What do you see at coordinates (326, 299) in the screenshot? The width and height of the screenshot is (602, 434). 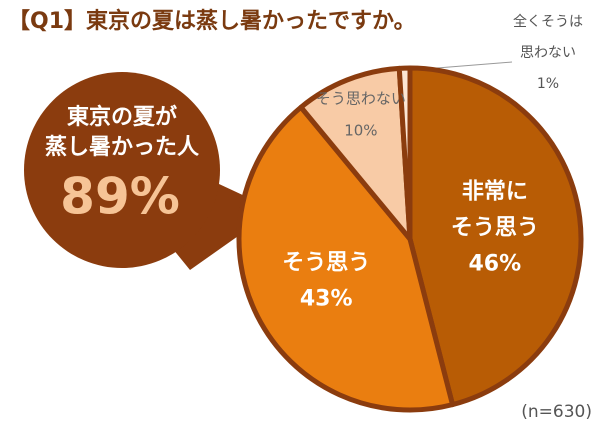 I see `data-label: 43%` at bounding box center [326, 299].